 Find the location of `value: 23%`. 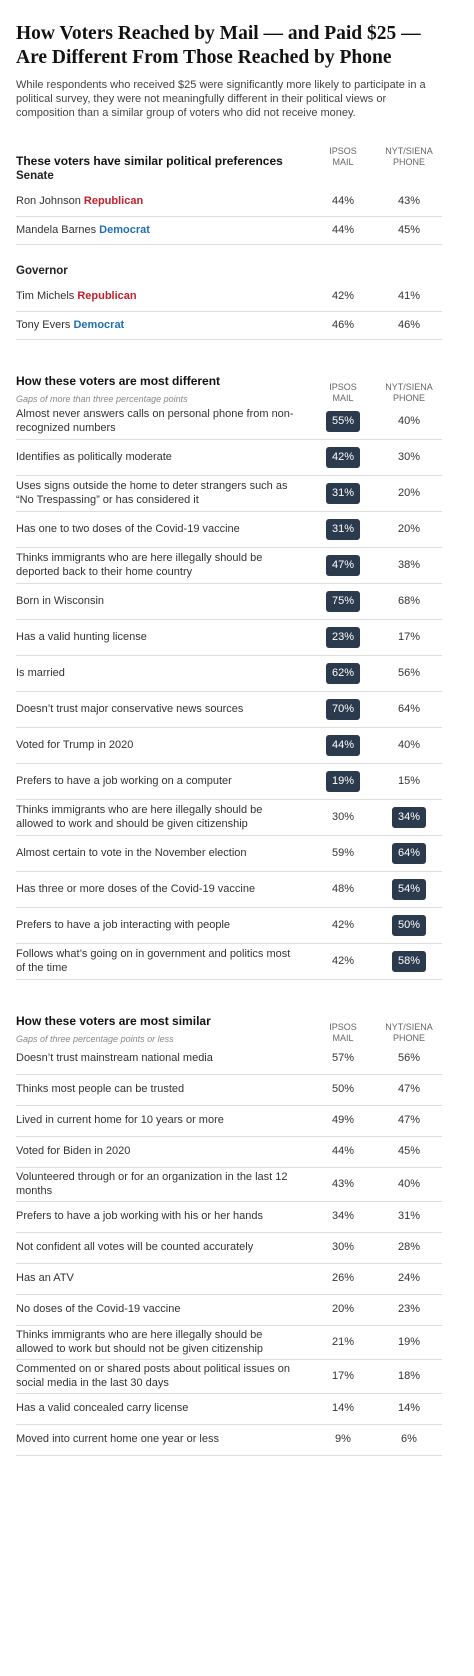

value: 23% is located at coordinates (409, 1309).